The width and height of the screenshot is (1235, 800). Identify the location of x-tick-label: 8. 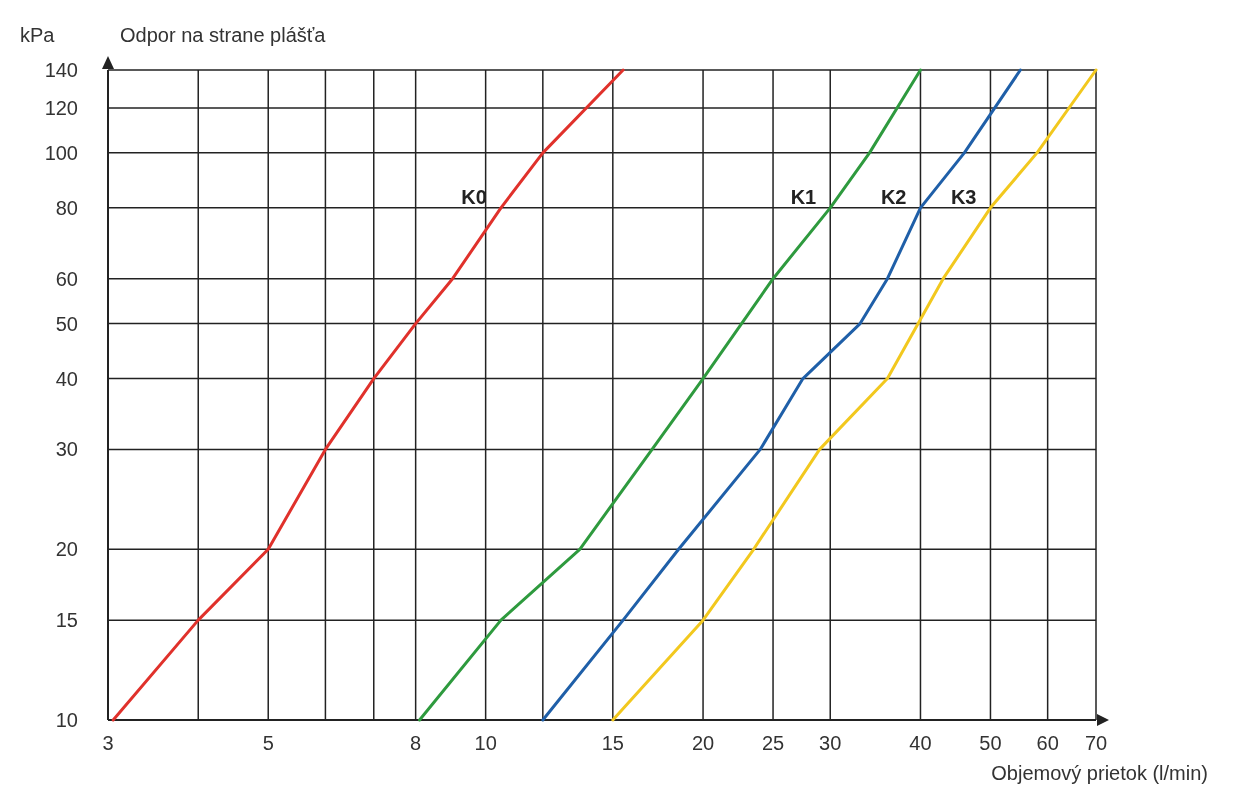
(416, 743).